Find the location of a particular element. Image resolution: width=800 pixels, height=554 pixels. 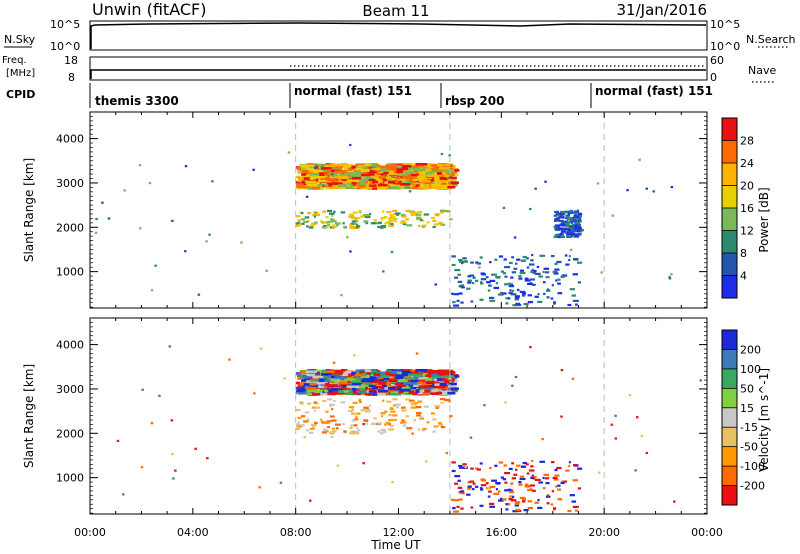

colorbar-frame is located at coordinates (729, 417).